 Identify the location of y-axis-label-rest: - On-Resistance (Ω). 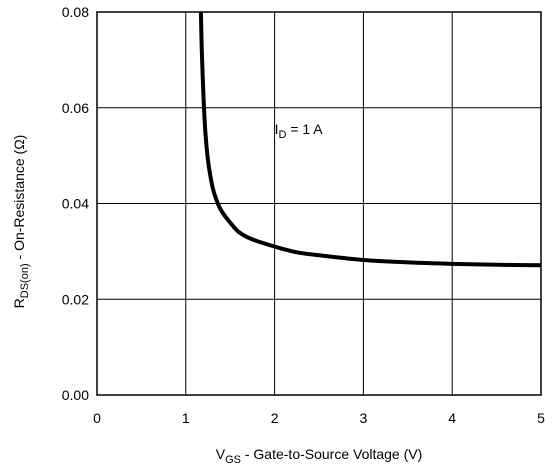
(19, 199).